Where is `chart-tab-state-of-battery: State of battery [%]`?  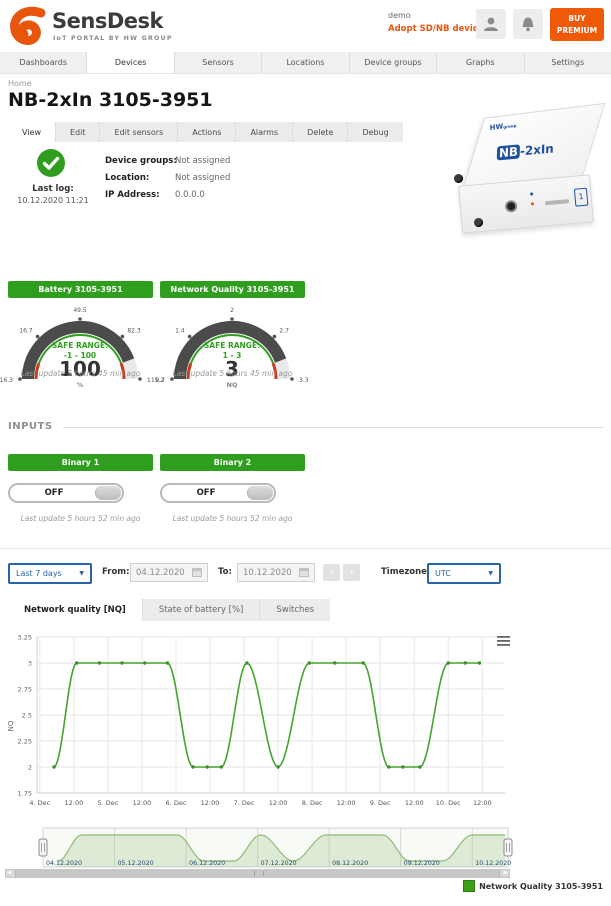 chart-tab-state-of-battery: State of battery [%] is located at coordinates (200, 610).